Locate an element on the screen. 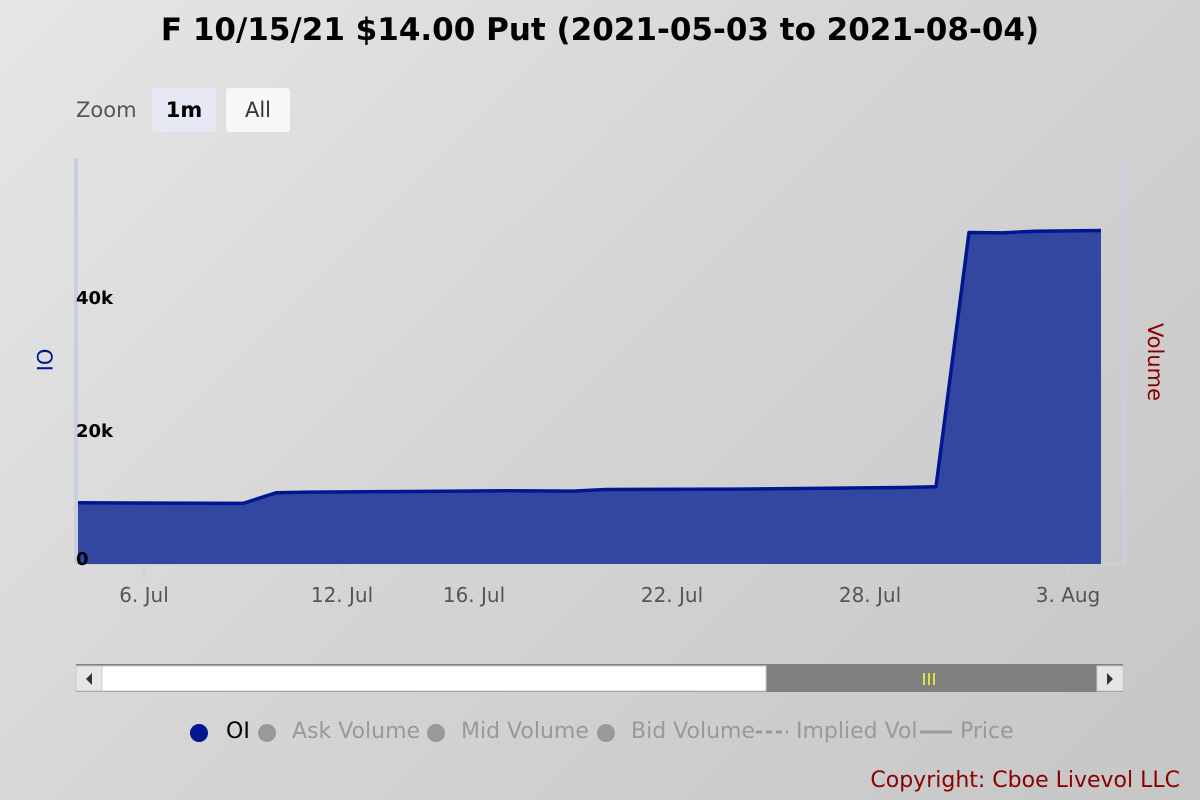 This screenshot has height=800, width=1200. legend-oi-label: OI is located at coordinates (238, 731).